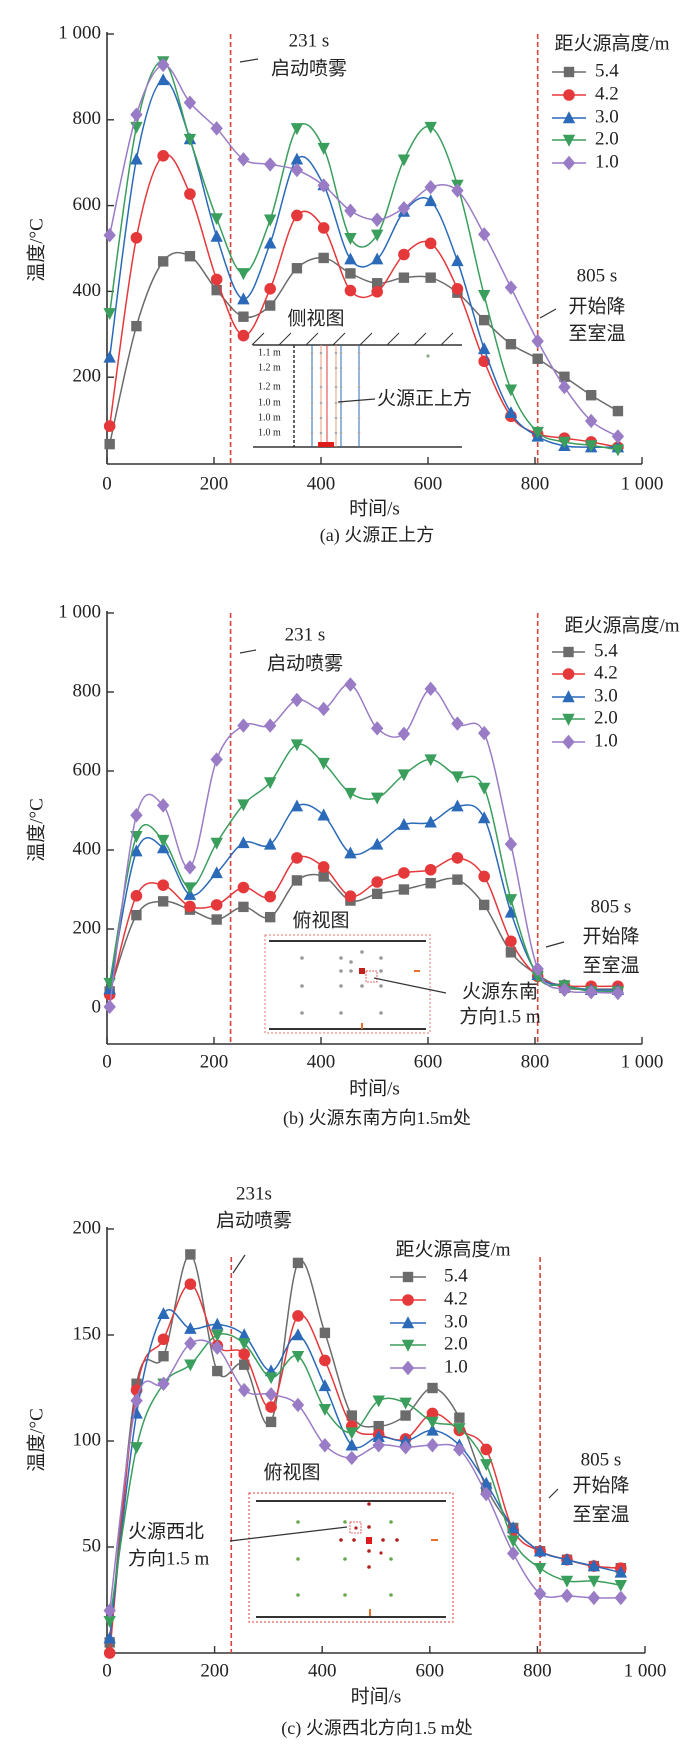 The image size is (700, 1754). What do you see at coordinates (214, 1061) in the screenshot?
I see `x-tick-label: 200` at bounding box center [214, 1061].